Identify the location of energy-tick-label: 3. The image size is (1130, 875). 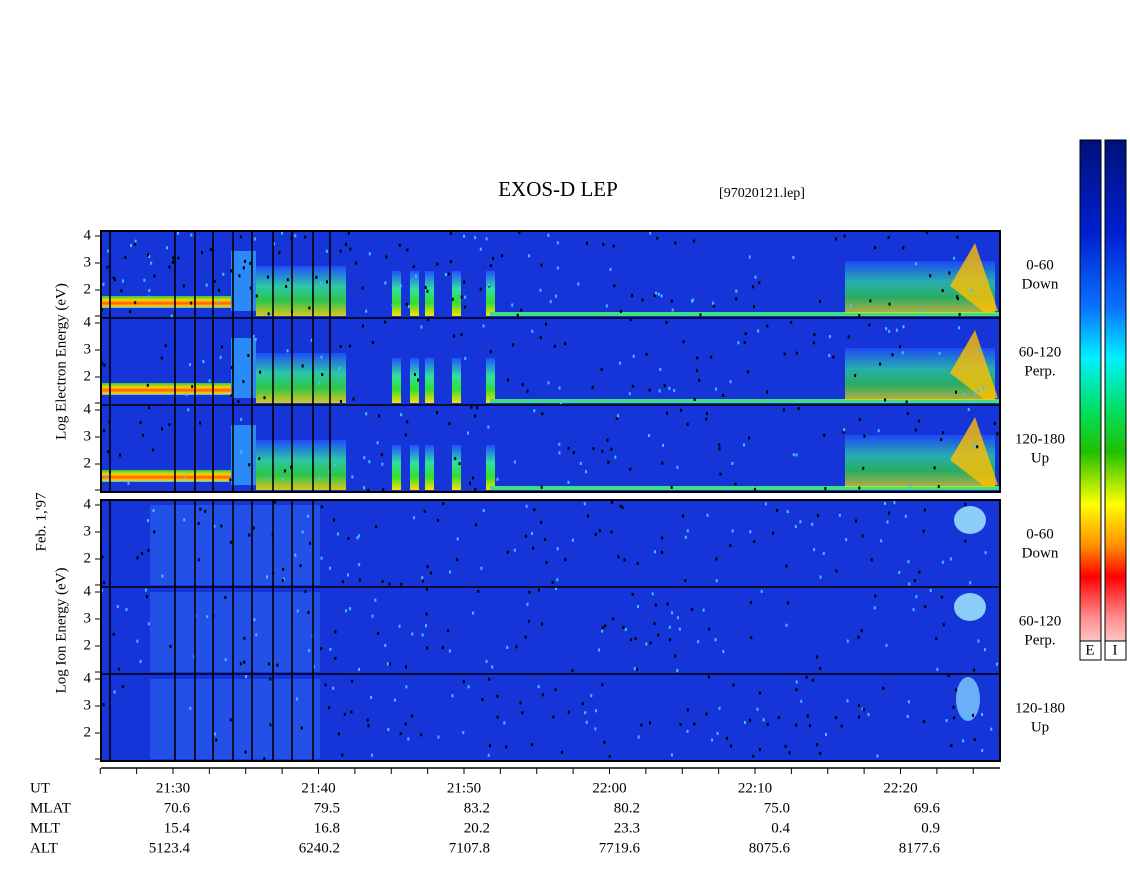
(88, 618).